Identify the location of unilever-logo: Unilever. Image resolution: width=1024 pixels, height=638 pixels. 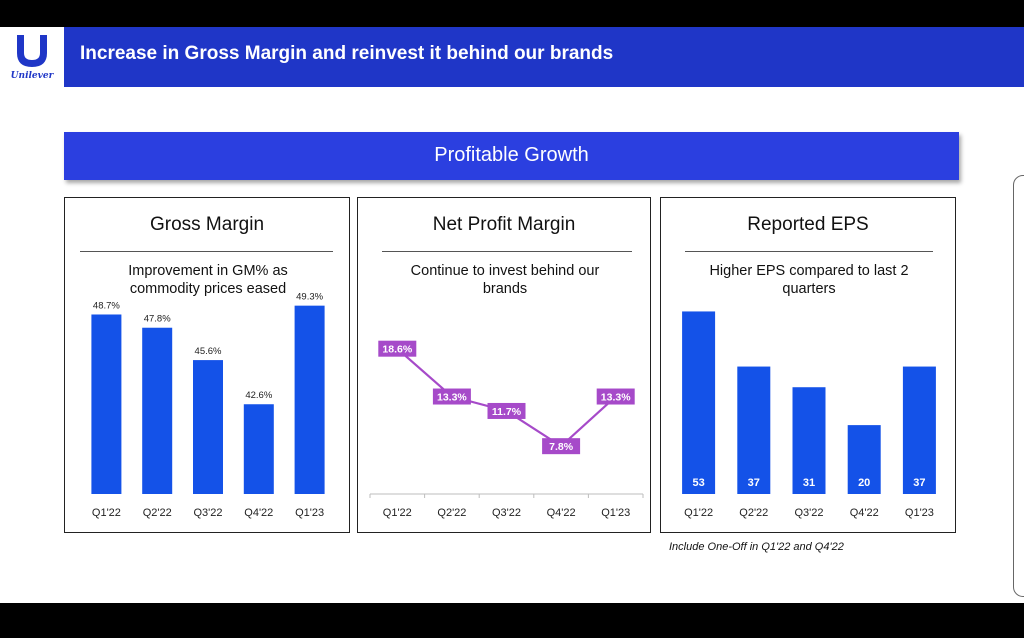
(32, 57).